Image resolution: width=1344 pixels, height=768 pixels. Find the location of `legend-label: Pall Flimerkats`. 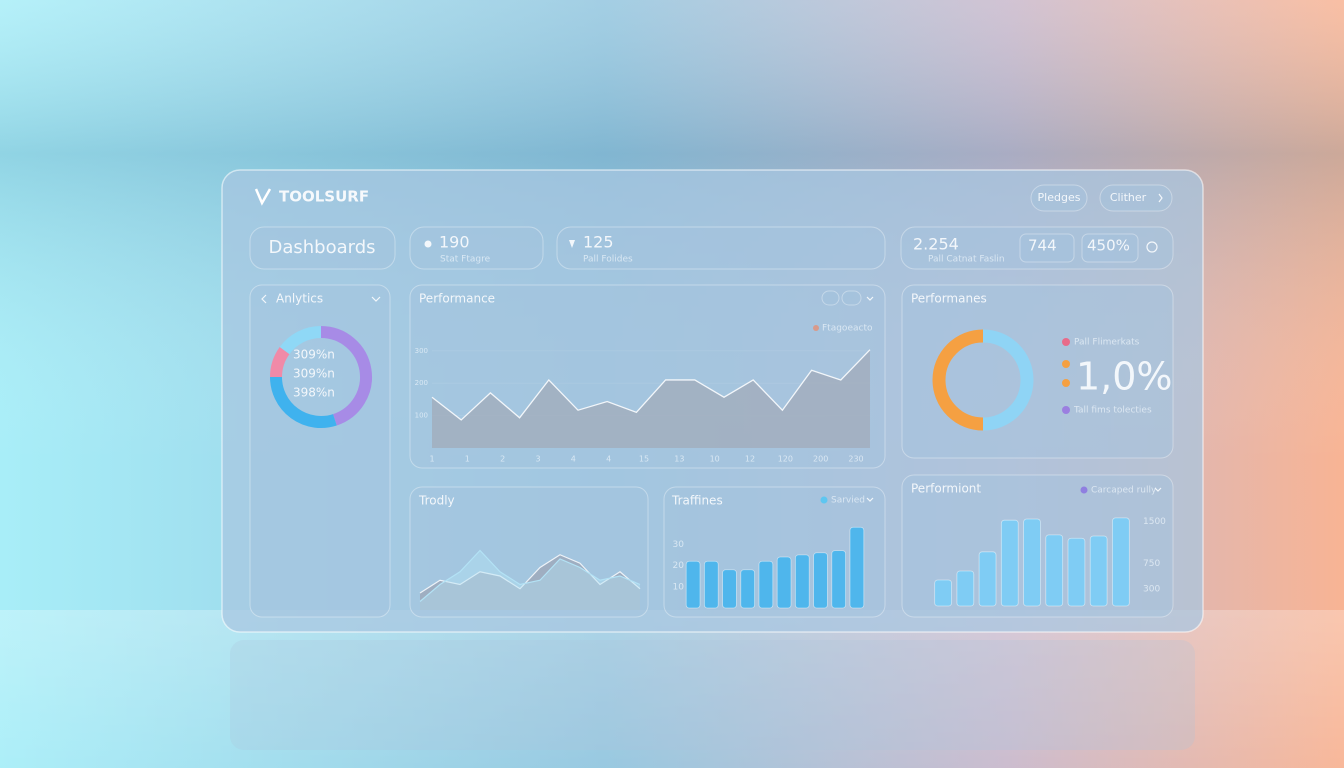

legend-label: Pall Flimerkats is located at coordinates (1107, 343).